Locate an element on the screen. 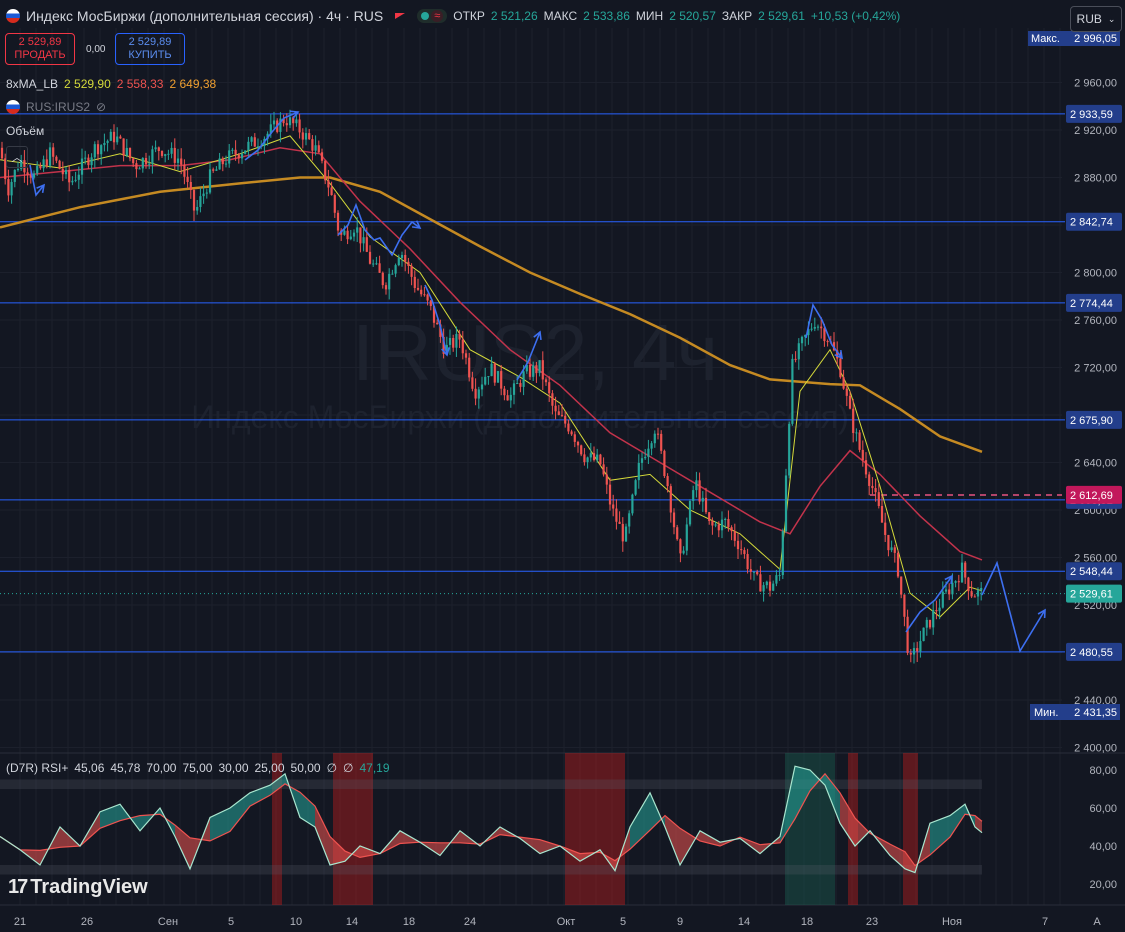  buy-button: 2 529,89 КУПИТЬ is located at coordinates (150, 49).